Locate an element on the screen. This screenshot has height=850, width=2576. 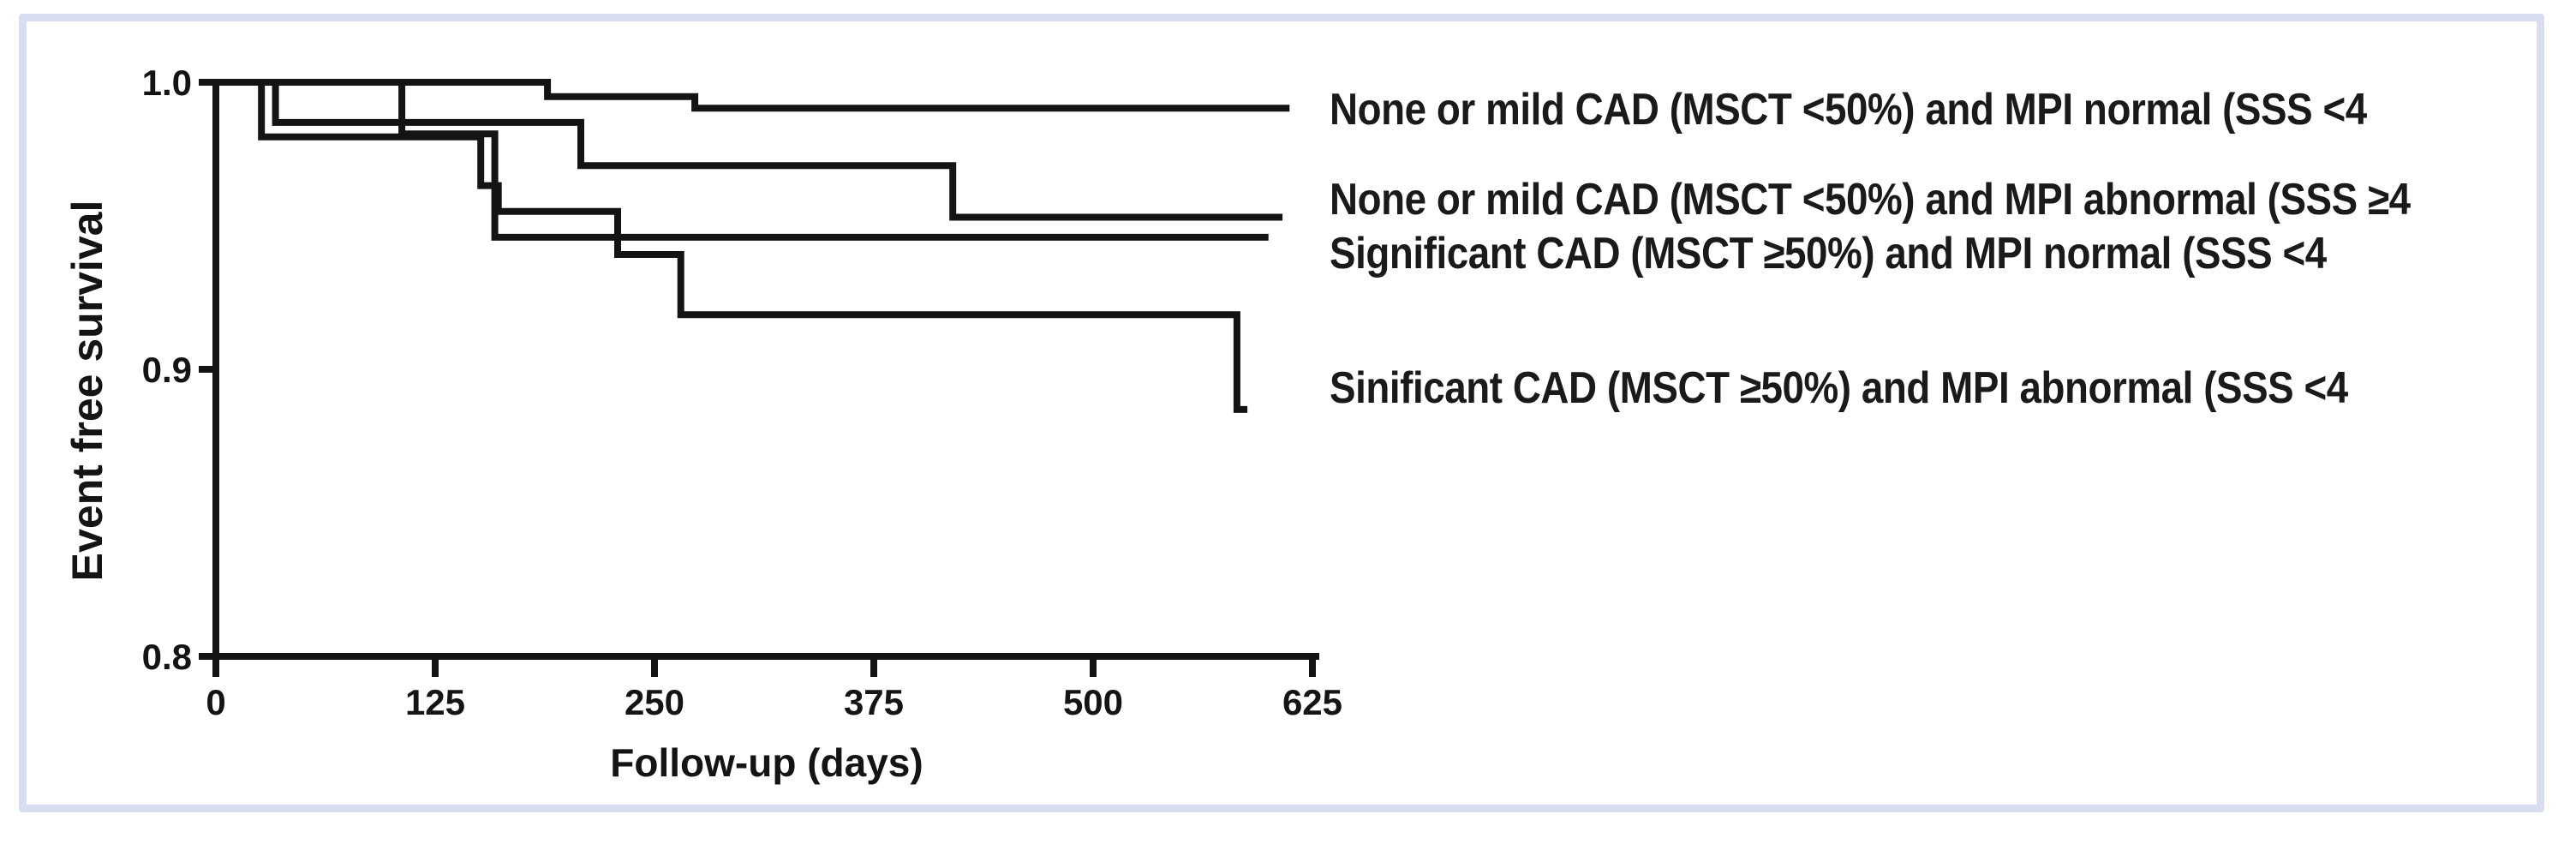
x-tick-label: 375 is located at coordinates (874, 702).